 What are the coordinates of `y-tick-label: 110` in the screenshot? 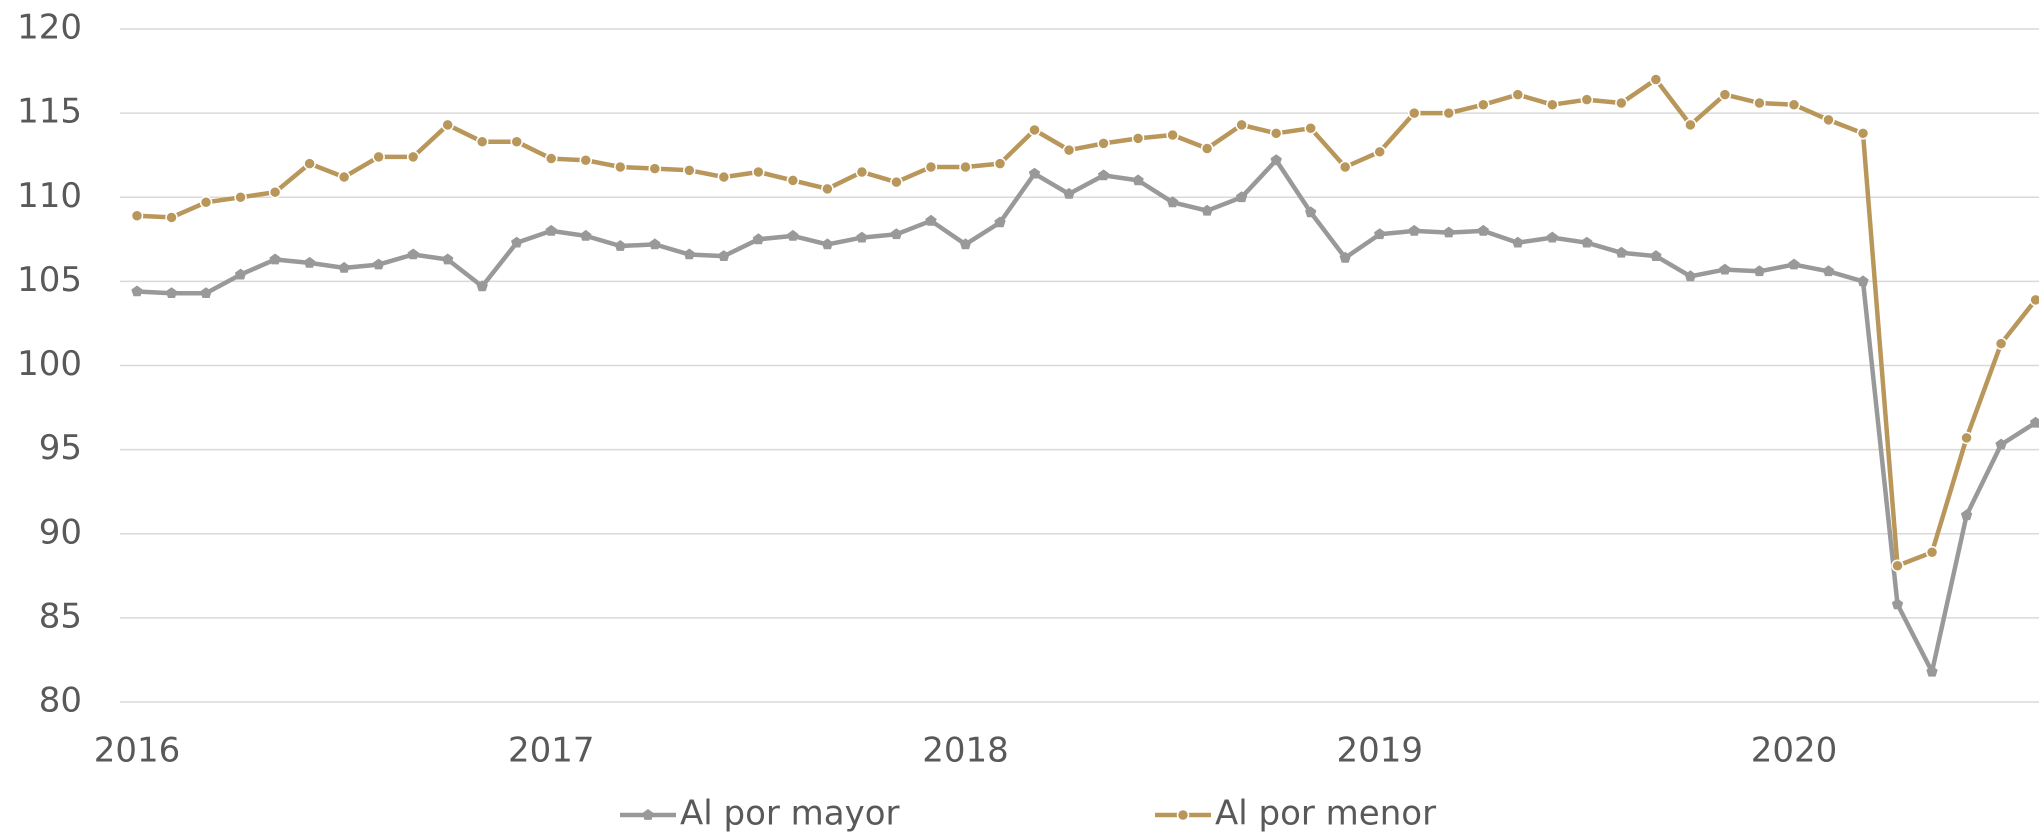 It's located at (49, 196).